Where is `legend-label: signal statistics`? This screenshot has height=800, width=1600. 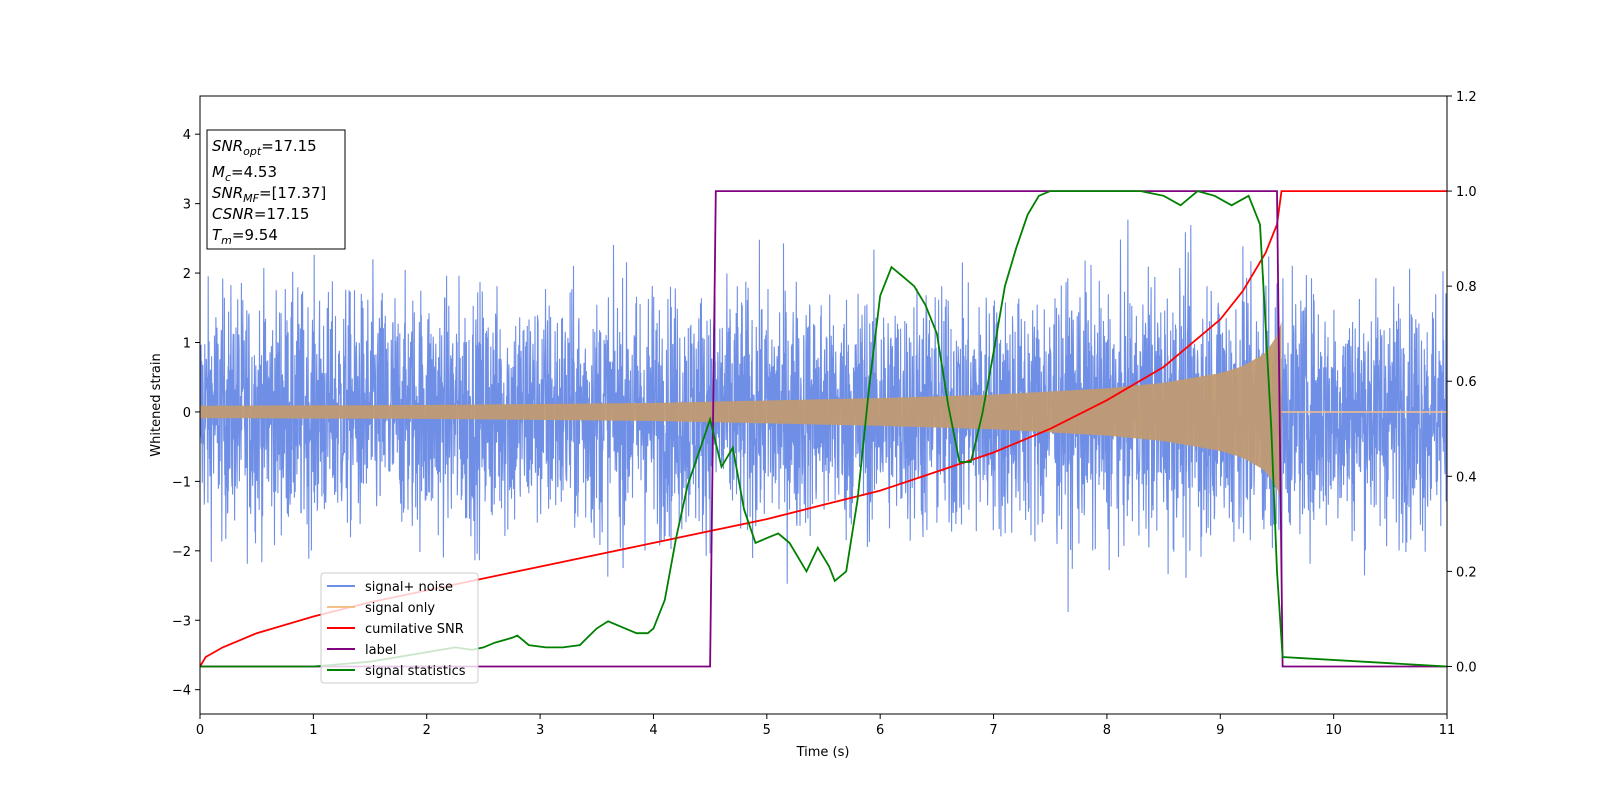 legend-label: signal statistics is located at coordinates (415, 671).